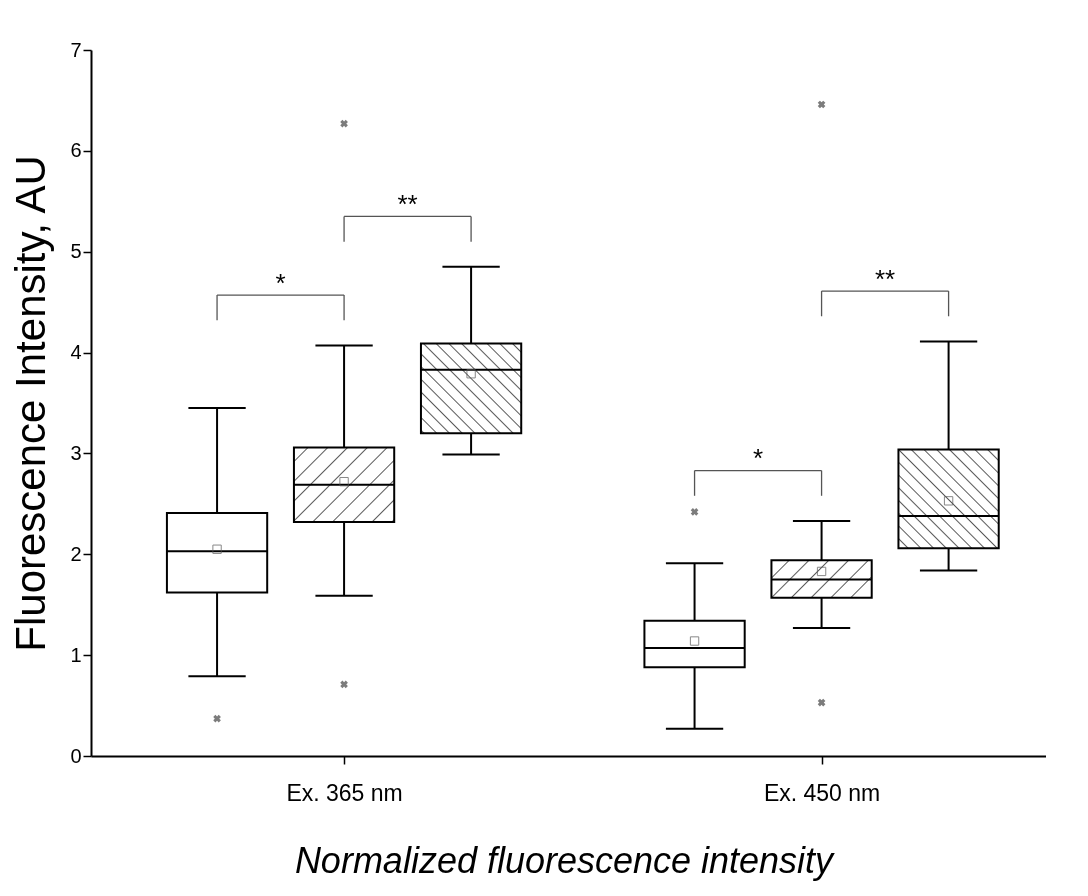  What do you see at coordinates (564, 861) in the screenshot?
I see `text: Normalized fluorescence intensity` at bounding box center [564, 861].